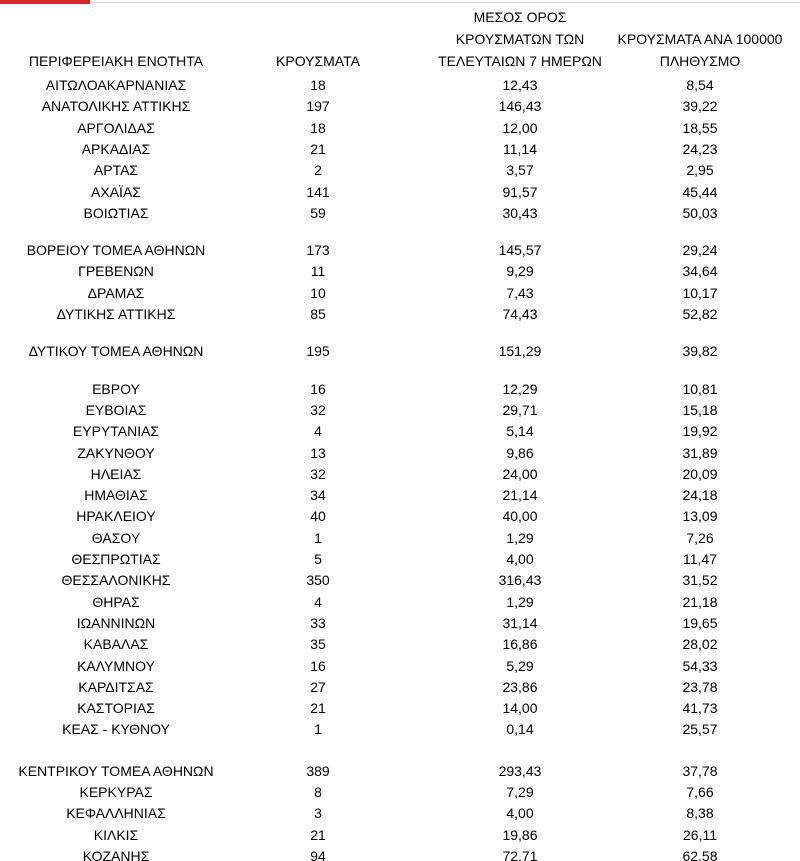  Describe the element at coordinates (116, 473) in the screenshot. I see `region-name: ΗΛΕΙΑΣ` at that location.